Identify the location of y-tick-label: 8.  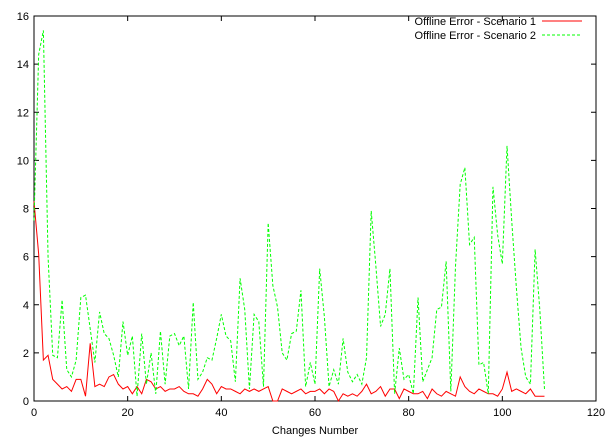
(26, 210).